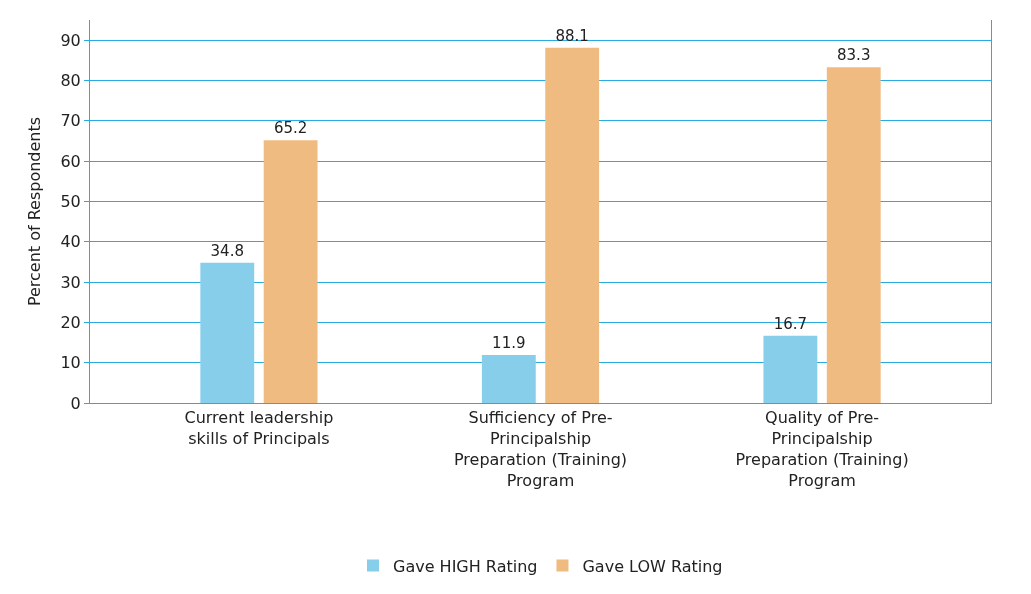  Describe the element at coordinates (290, 128) in the screenshot. I see `data-label: 65.2` at that location.